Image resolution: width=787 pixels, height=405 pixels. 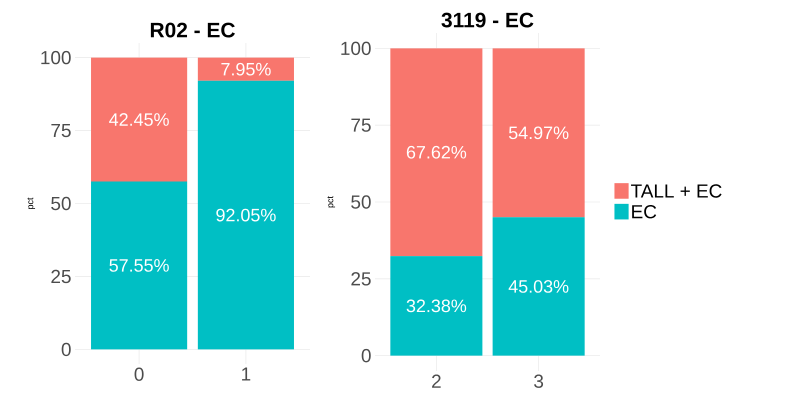 I want to click on data-label: 32.38%, so click(x=436, y=306).